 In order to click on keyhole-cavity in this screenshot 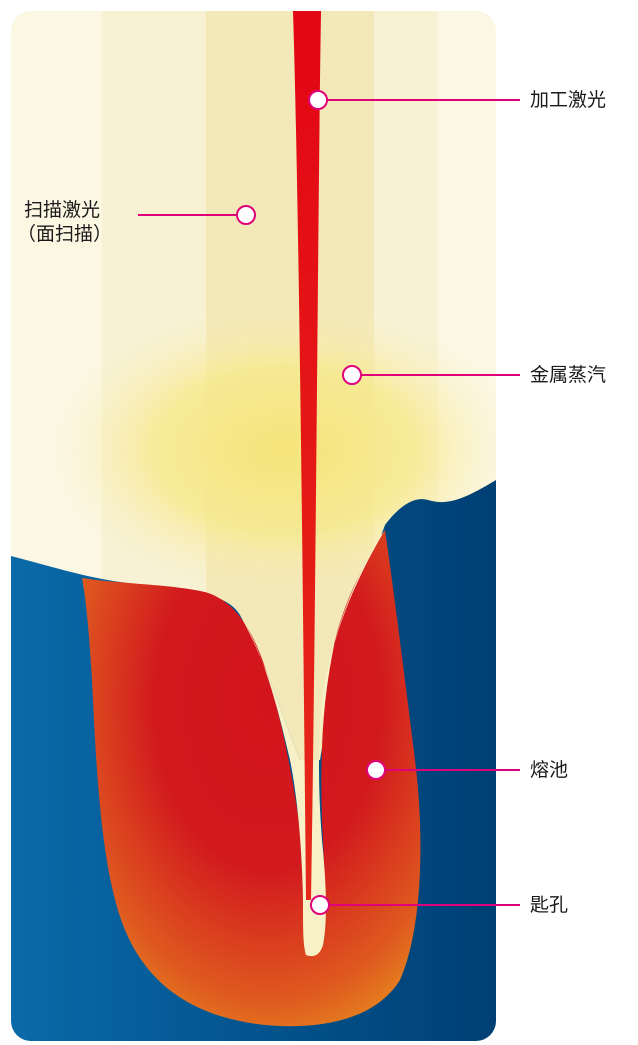, I will do `click(312, 743)`.